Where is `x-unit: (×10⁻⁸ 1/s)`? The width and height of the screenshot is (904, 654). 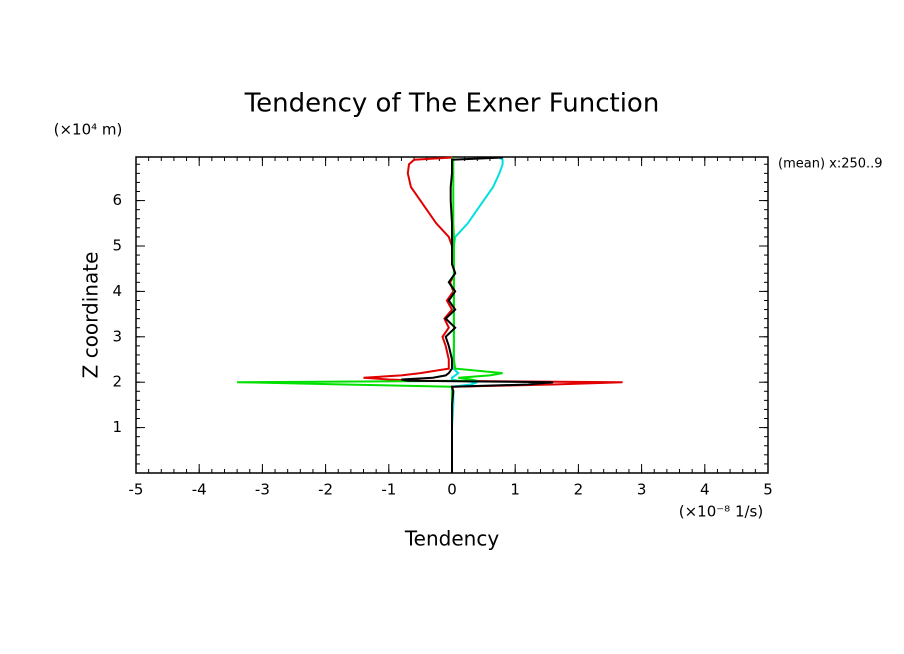
x-unit: (×10⁻⁸ 1/s) is located at coordinates (721, 512).